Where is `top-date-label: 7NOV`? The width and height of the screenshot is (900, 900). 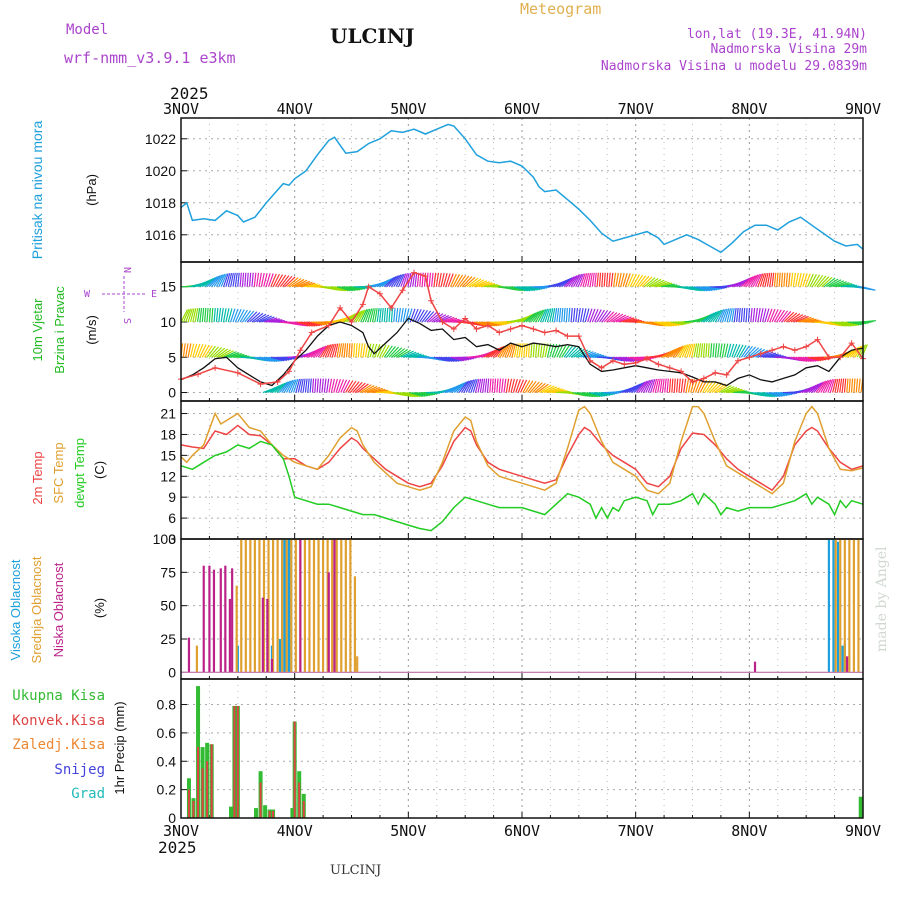
top-date-label: 7NOV is located at coordinates (636, 109).